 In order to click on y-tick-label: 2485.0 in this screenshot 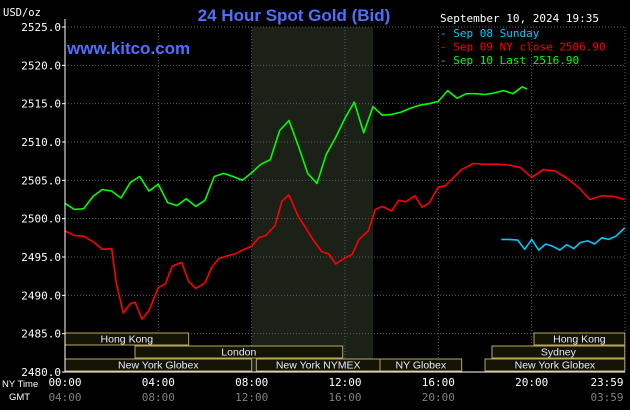, I will do `click(41, 334)`.